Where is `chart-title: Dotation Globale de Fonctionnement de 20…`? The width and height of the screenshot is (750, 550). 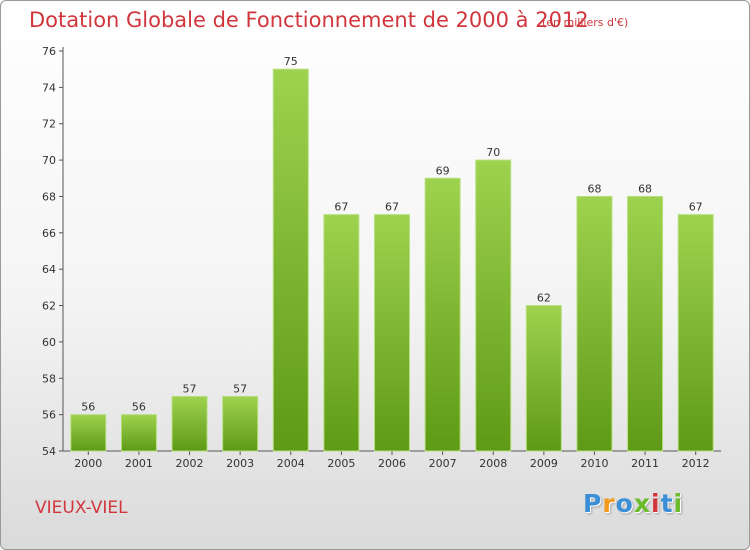
chart-title: Dotation Globale de Fonctionnement de 20… is located at coordinates (309, 20).